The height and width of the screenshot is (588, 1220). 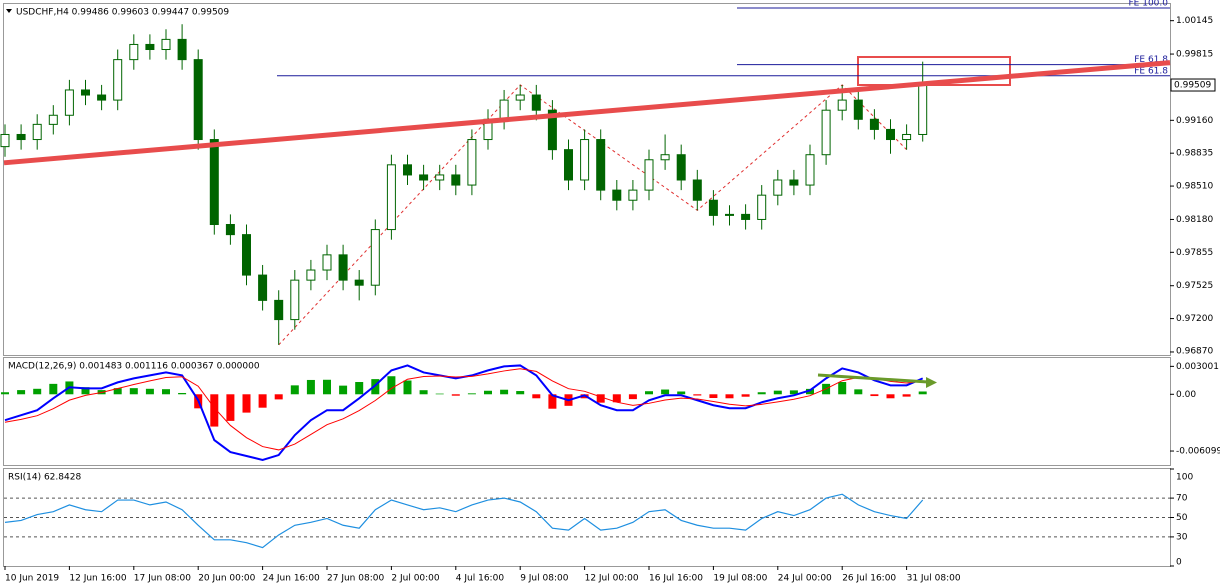 What do you see at coordinates (291, 579) in the screenshot?
I see `x-tick-label: 24 Jun 16:00` at bounding box center [291, 579].